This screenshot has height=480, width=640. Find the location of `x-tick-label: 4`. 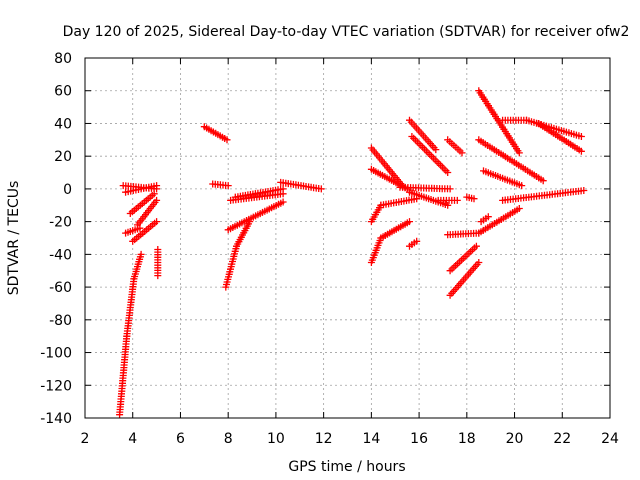

x-tick-label: 4 is located at coordinates (132, 439).